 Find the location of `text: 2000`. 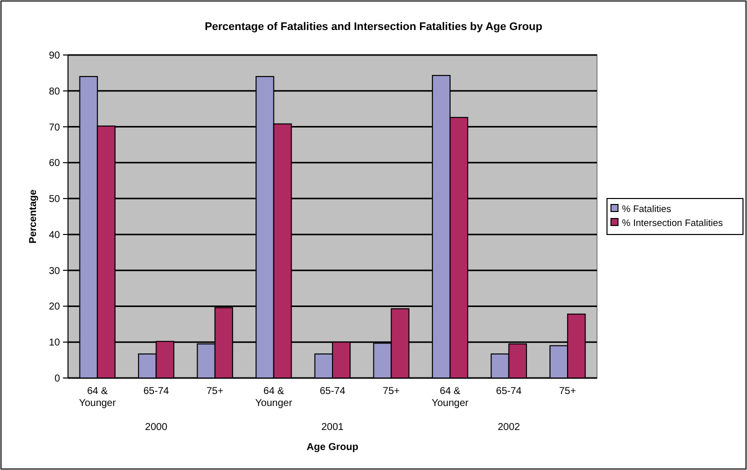

text: 2000 is located at coordinates (156, 427).